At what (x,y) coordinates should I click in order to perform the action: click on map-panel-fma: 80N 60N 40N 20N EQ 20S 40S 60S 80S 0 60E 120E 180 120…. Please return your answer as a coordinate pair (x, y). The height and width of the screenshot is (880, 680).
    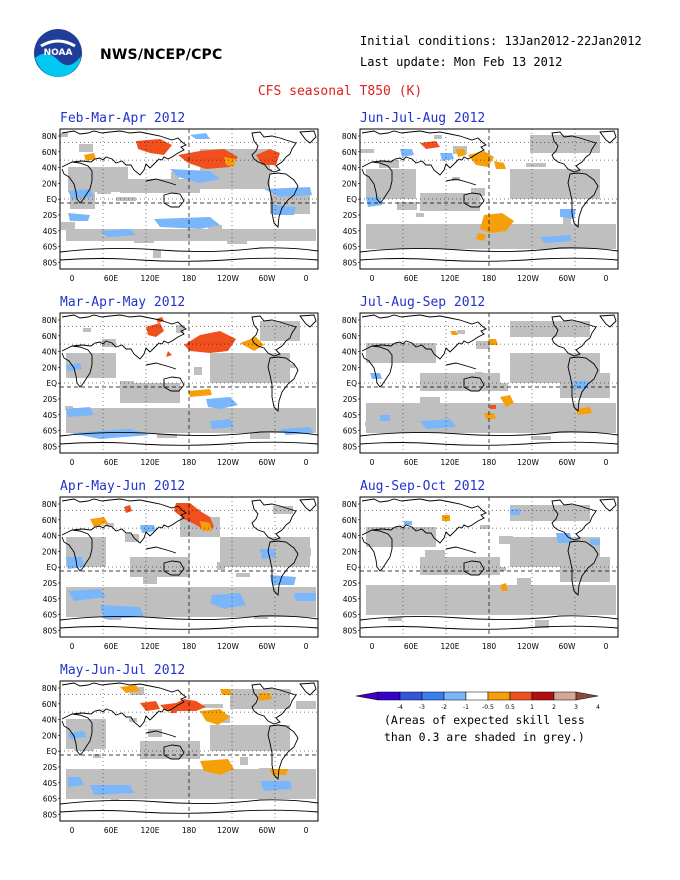
    Looking at the image, I should click on (179, 205).